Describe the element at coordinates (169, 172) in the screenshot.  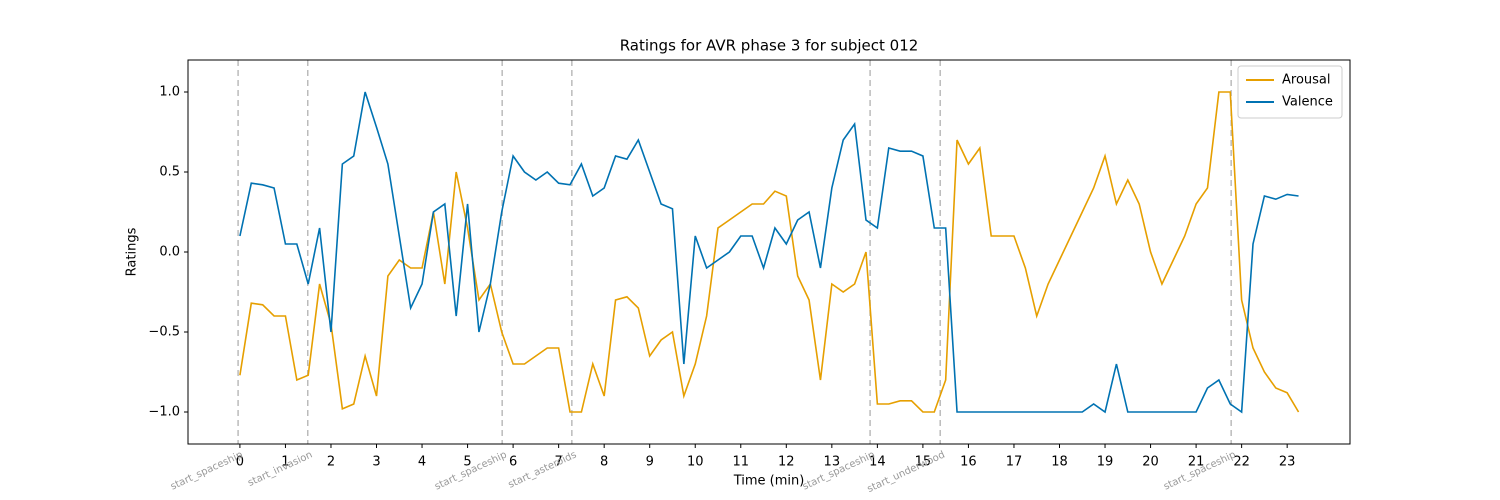
I see `y-tick-label: 0.5` at that location.